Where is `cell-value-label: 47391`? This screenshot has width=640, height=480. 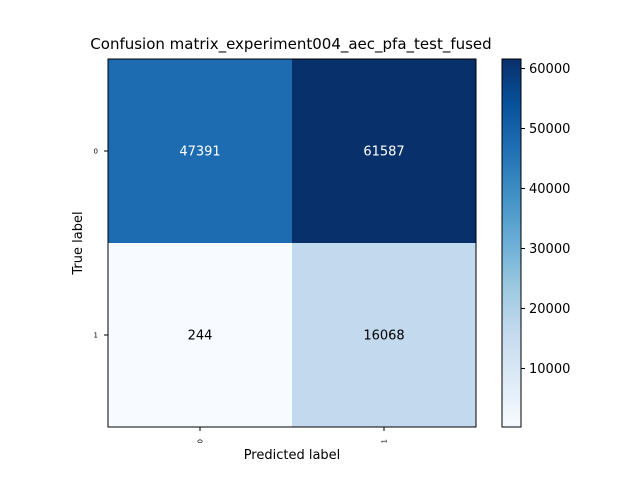
cell-value-label: 47391 is located at coordinates (199, 152).